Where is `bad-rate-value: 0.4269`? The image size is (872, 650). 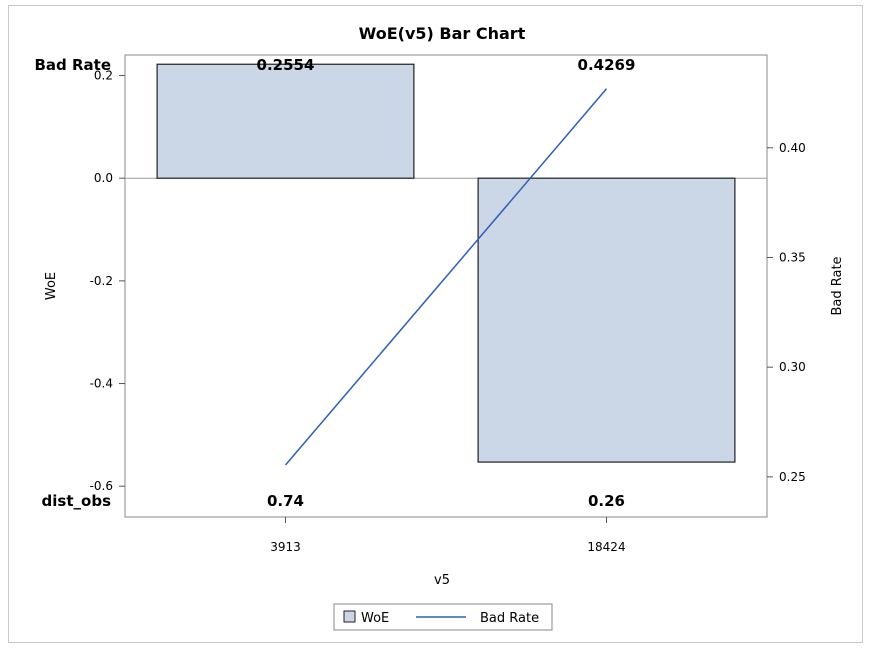
bad-rate-value: 0.4269 is located at coordinates (607, 65).